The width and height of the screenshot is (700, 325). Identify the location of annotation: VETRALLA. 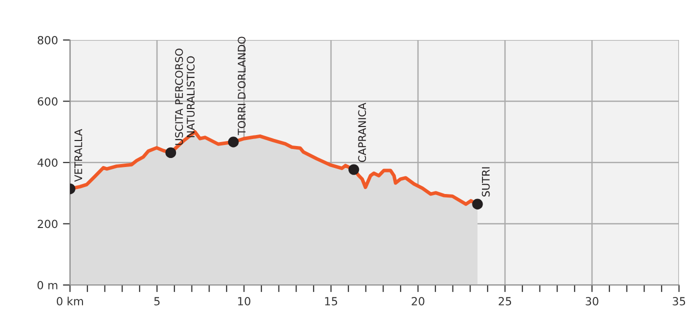
(78, 155).